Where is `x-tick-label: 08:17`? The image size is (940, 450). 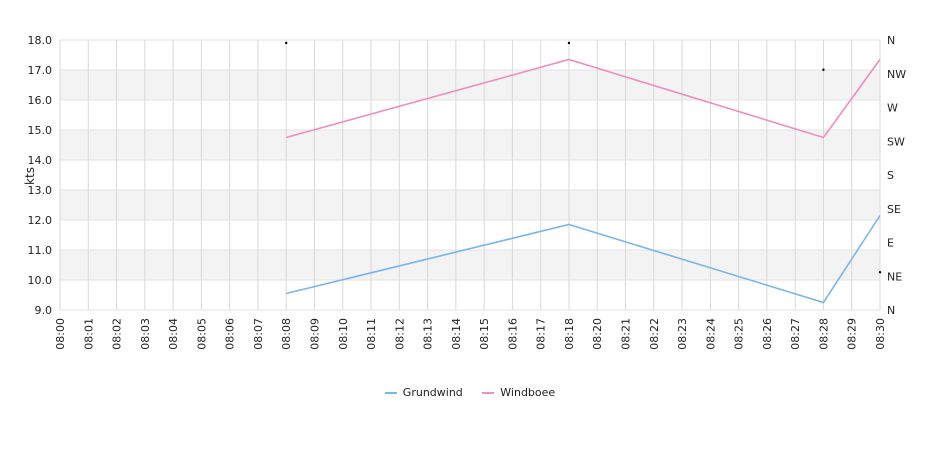
x-tick-label: 08:17 is located at coordinates (541, 334).